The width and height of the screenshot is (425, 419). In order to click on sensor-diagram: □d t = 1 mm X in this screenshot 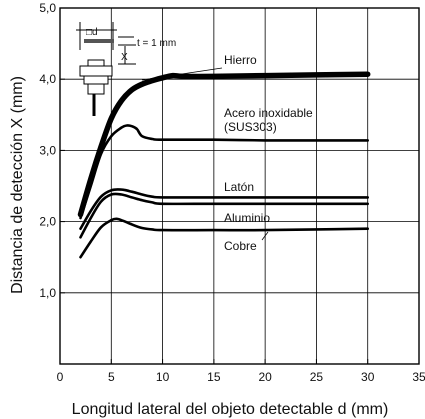, I will do `click(126, 69)`.